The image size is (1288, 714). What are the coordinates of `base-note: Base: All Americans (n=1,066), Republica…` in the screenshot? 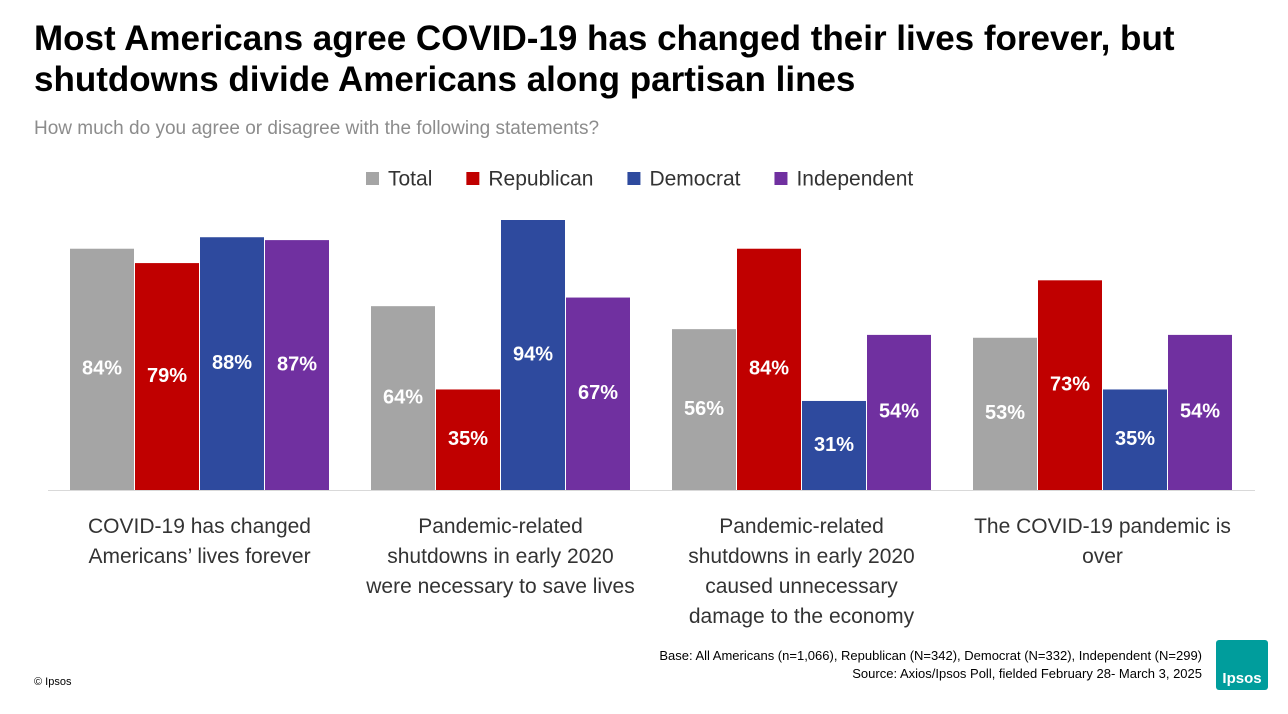 It's located at (930, 655).